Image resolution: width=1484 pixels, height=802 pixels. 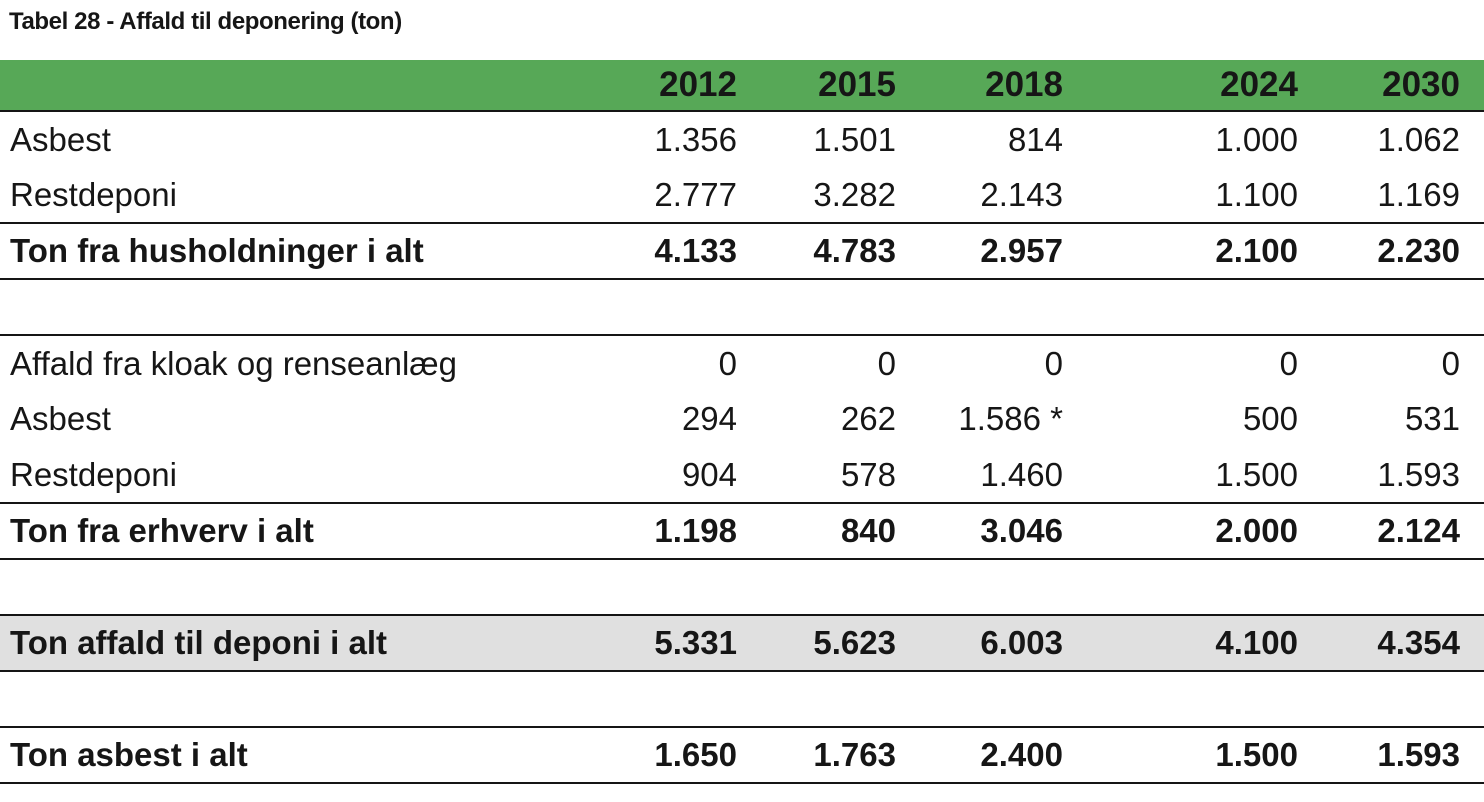 I want to click on value-cell: 1.062, so click(x=1418, y=139).